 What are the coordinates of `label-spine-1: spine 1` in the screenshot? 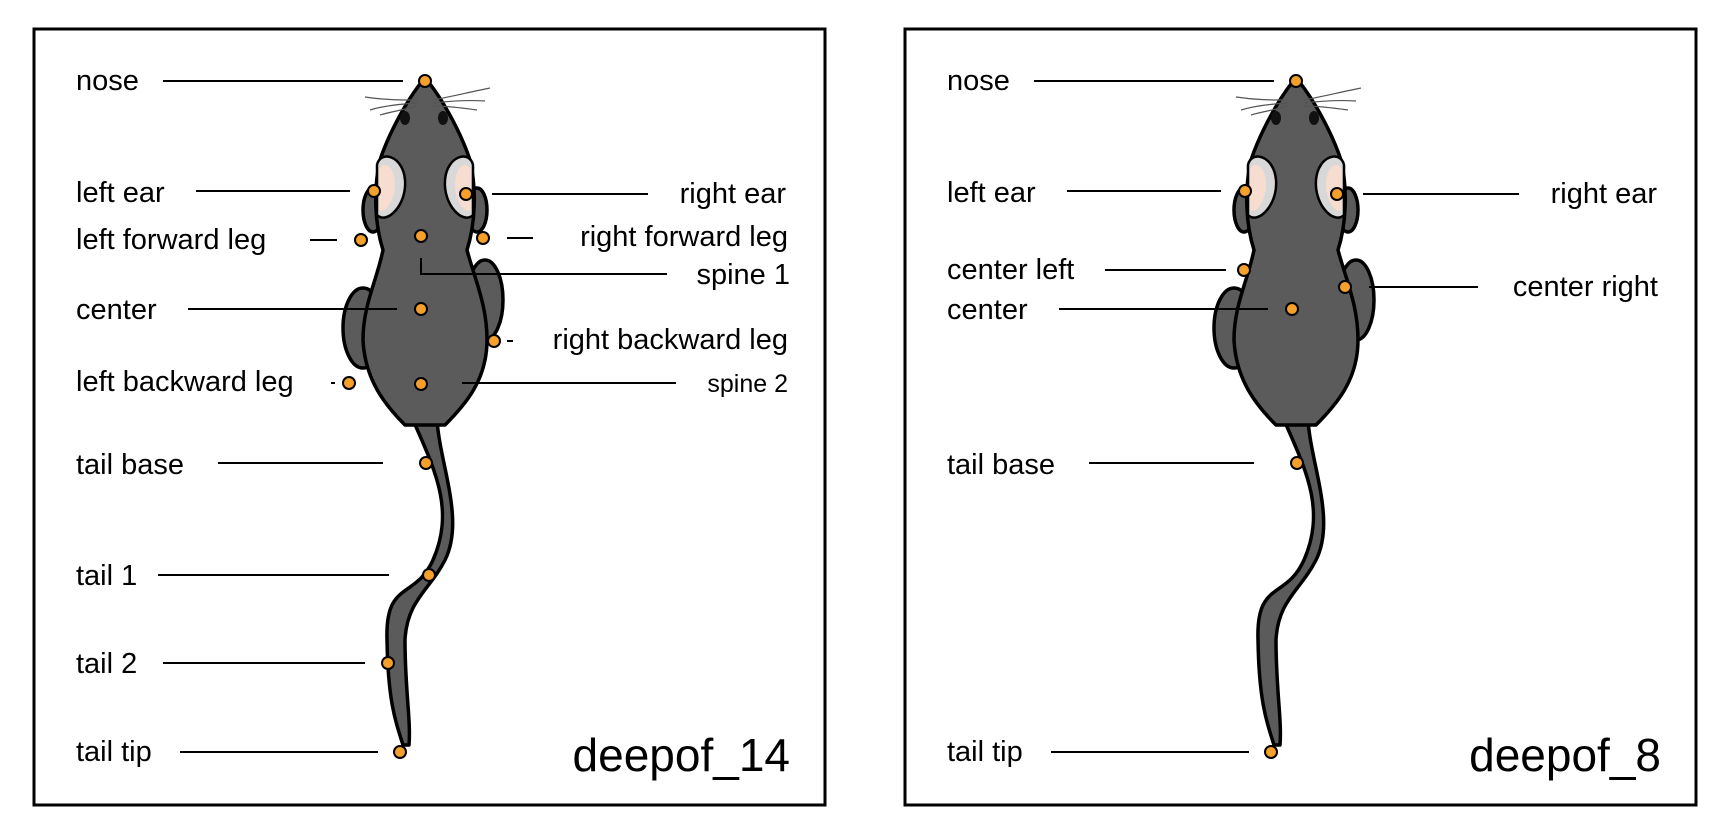 It's located at (743, 275).